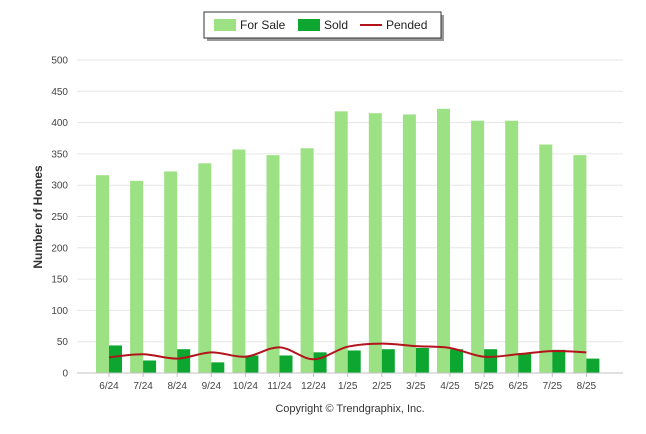 This screenshot has width=646, height=434. What do you see at coordinates (587, 386) in the screenshot?
I see `x-tick-label: 8/25` at bounding box center [587, 386].